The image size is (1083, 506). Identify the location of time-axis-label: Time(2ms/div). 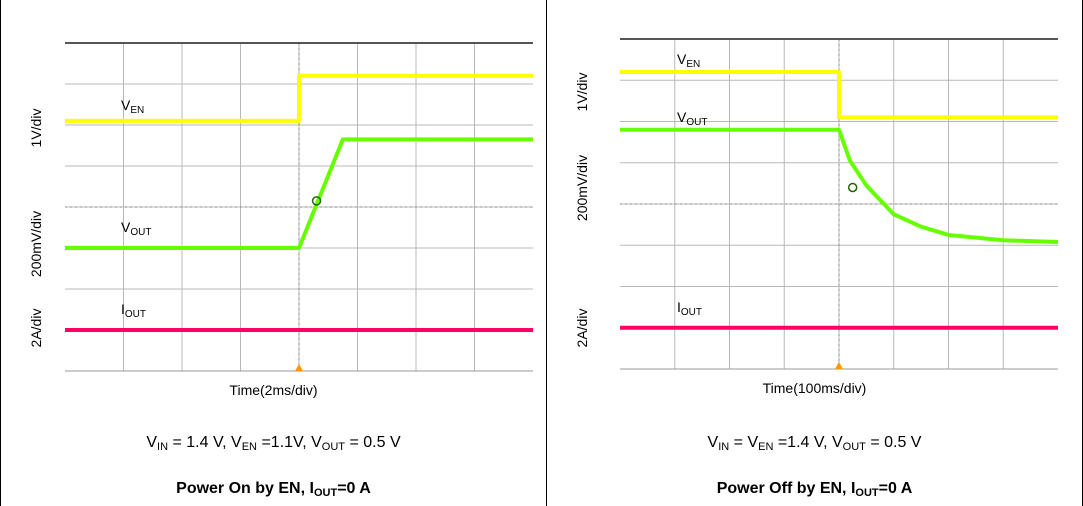
(273, 390).